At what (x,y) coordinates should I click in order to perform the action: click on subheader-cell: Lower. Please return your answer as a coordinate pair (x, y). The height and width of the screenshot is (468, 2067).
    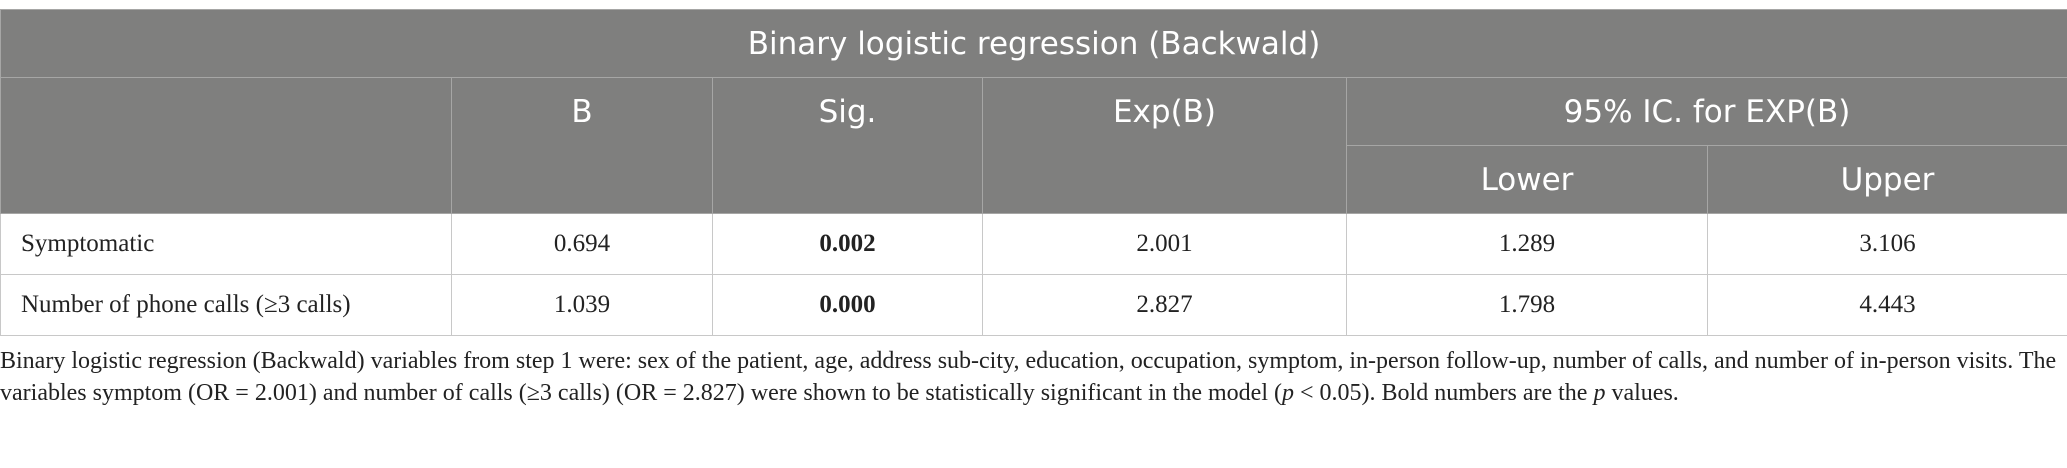
    Looking at the image, I should click on (1527, 179).